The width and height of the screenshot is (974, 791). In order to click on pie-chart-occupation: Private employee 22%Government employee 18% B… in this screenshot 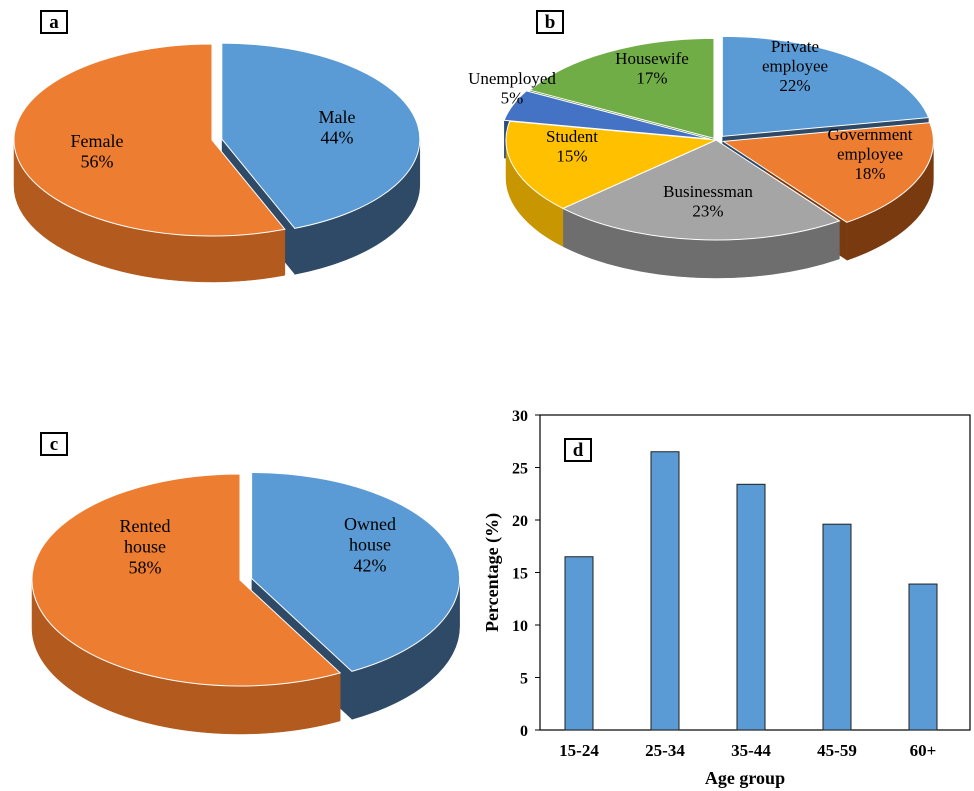, I will do `click(701, 157)`.